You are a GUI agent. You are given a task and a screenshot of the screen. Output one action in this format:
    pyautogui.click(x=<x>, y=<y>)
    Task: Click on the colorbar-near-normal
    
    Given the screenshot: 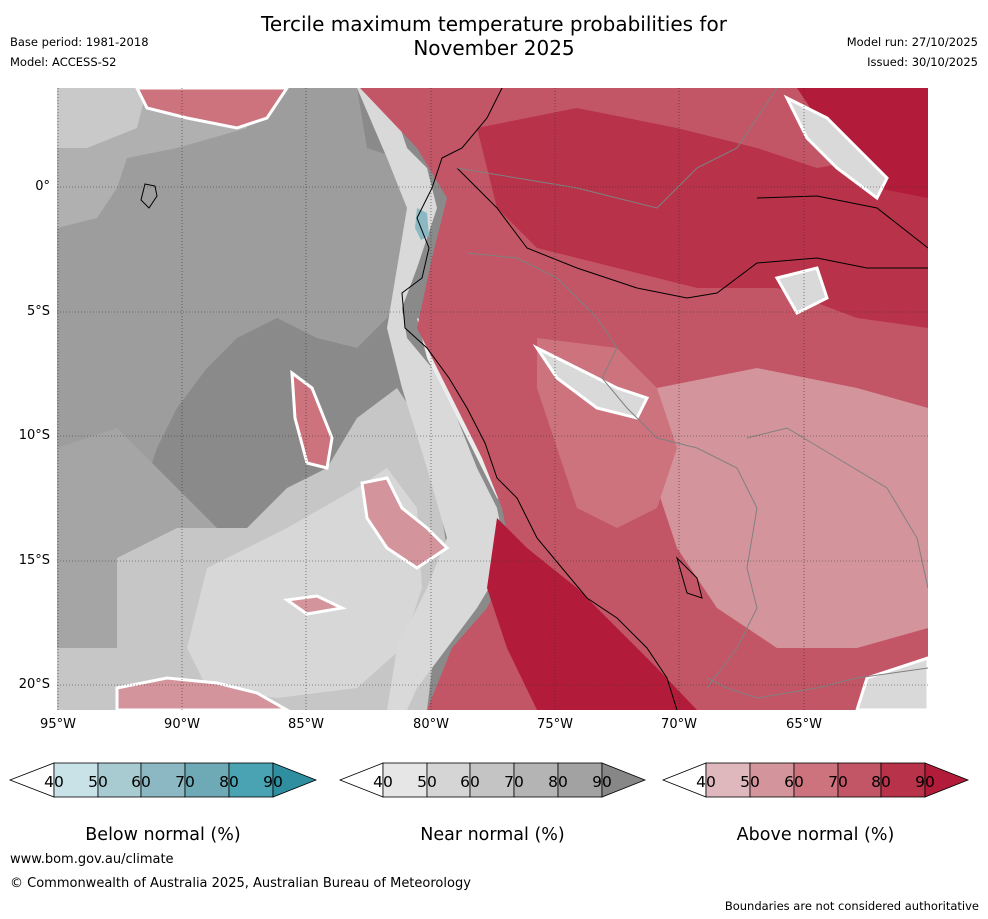 What is the action you would take?
    pyautogui.click(x=492, y=780)
    